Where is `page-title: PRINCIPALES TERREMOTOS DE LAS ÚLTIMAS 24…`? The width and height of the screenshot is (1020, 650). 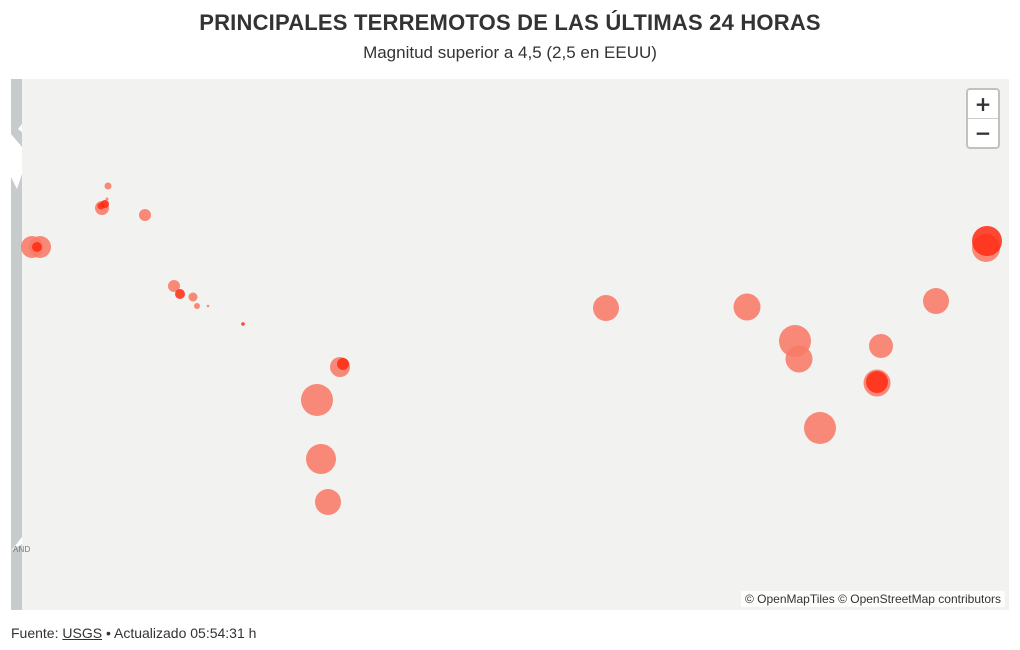 page-title: PRINCIPALES TERREMOTOS DE LAS ÚLTIMAS 24… is located at coordinates (510, 22).